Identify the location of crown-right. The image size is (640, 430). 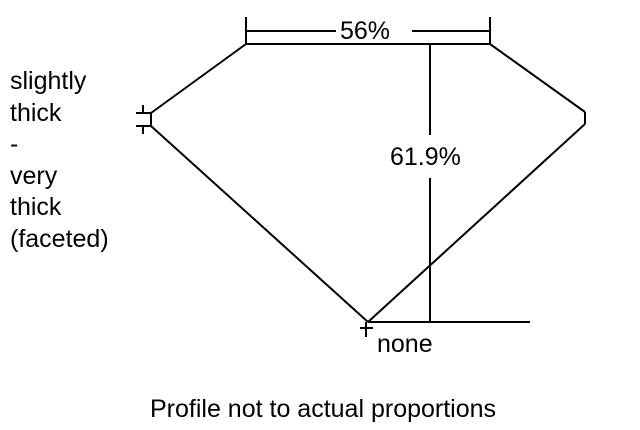
(537, 78).